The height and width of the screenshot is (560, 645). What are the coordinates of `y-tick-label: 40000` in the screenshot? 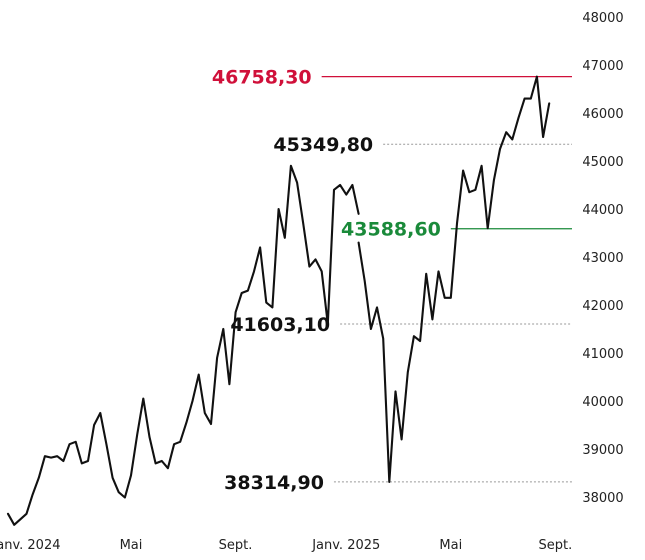 It's located at (602, 402).